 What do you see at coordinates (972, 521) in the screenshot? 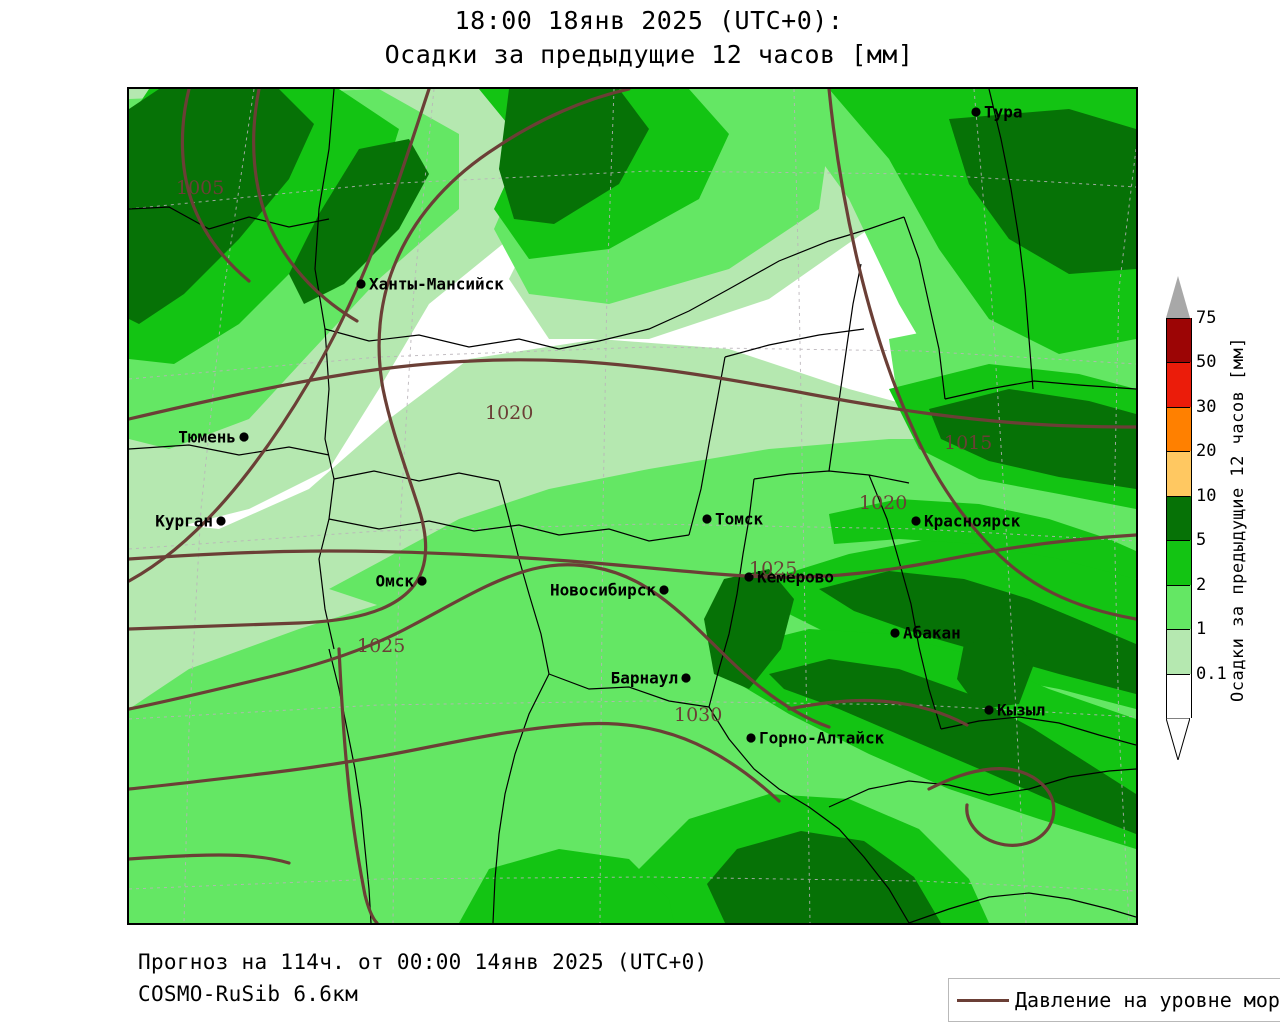
I see `city-label: Красноярск` at bounding box center [972, 521].